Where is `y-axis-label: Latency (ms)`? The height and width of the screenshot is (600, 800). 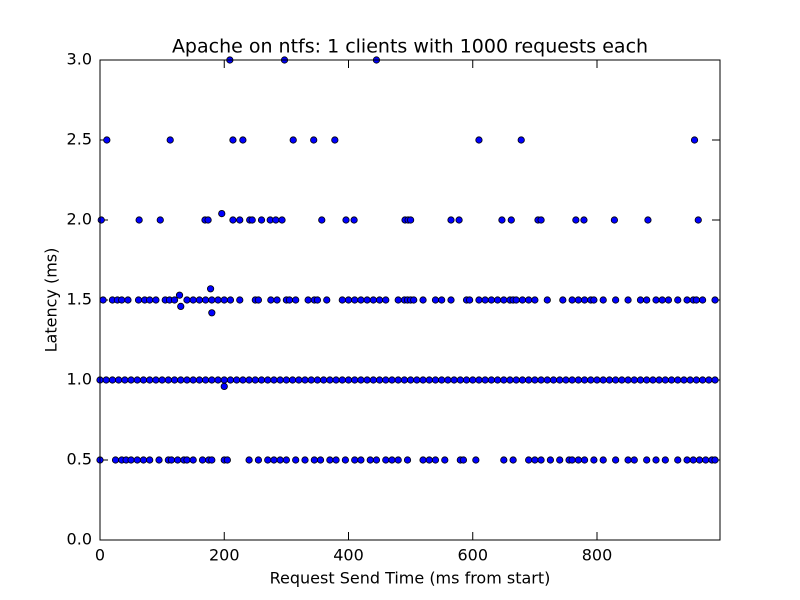 y-axis-label: Latency (ms) is located at coordinates (51, 300).